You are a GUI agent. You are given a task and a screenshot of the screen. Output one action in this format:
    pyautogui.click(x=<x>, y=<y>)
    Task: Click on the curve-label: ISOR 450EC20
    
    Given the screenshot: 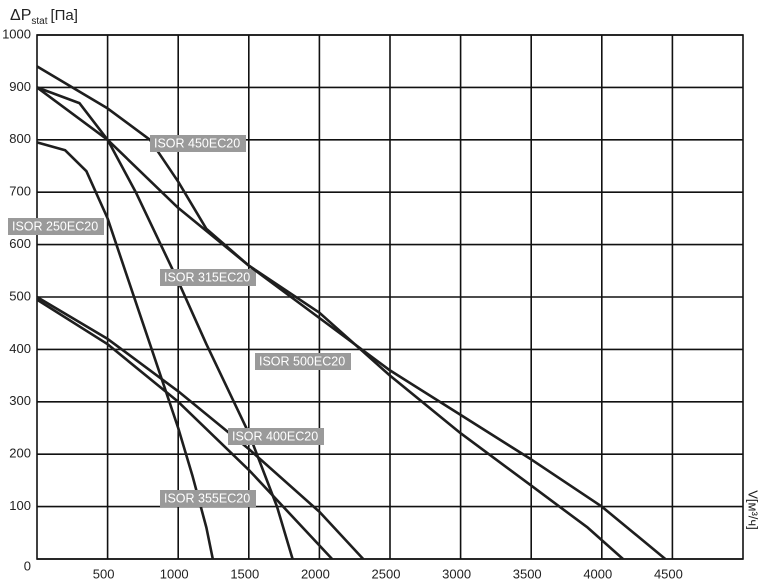 What is the action you would take?
    pyautogui.click(x=197, y=143)
    